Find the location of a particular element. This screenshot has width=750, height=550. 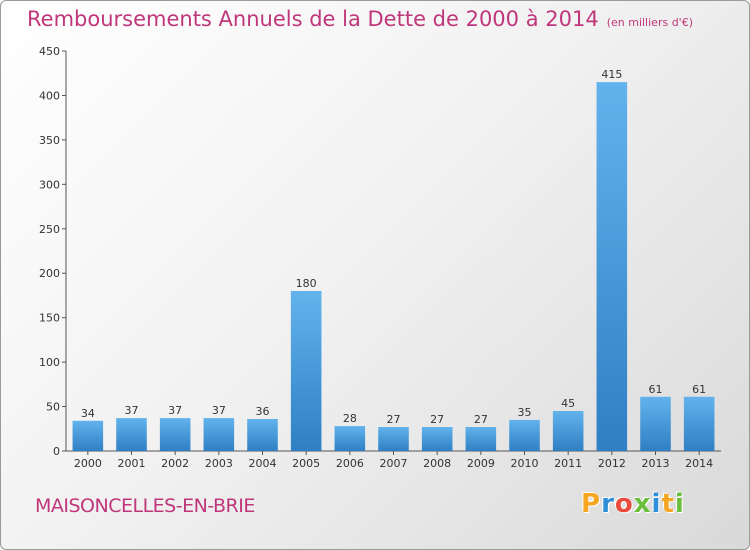

y-tick-label: 50 is located at coordinates (53, 407).